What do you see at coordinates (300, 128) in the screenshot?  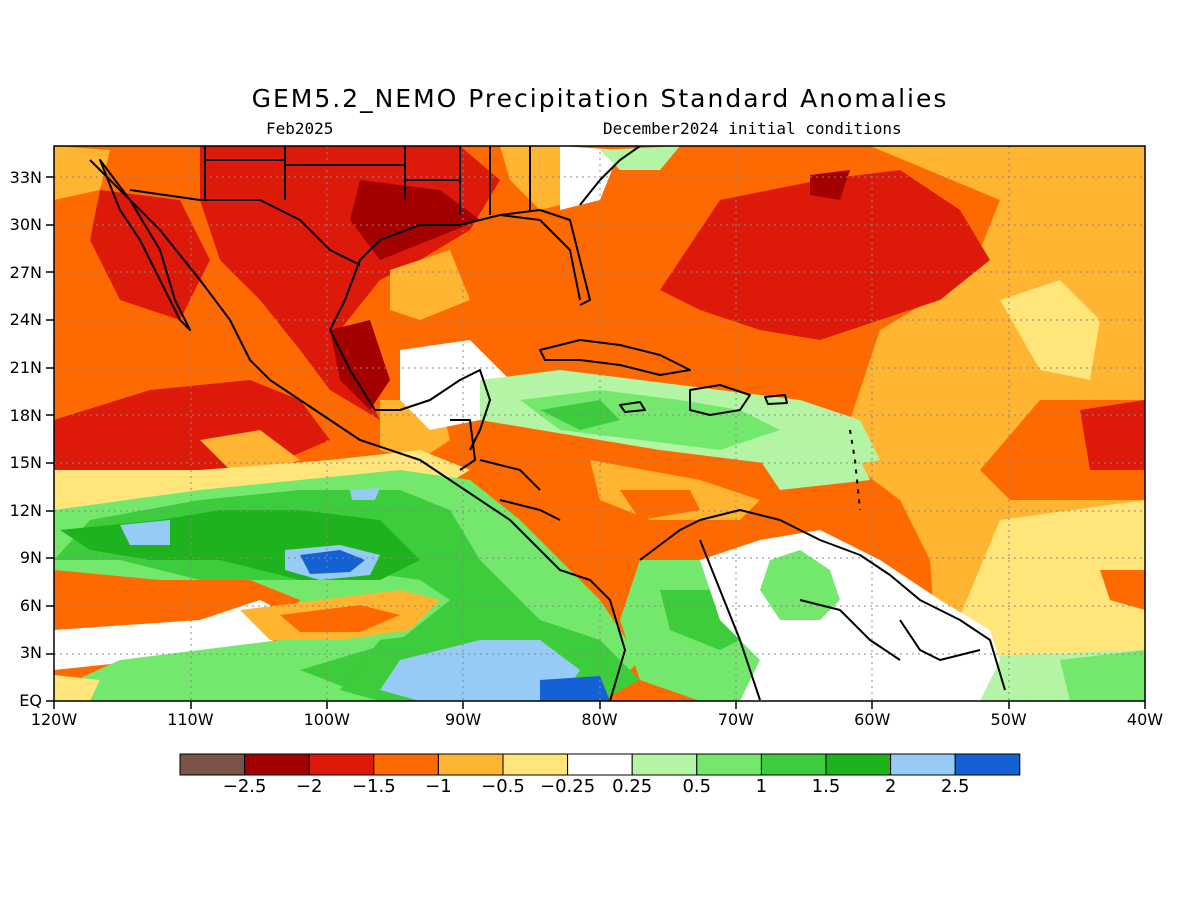 I see `valid-month: Feb2025` at bounding box center [300, 128].